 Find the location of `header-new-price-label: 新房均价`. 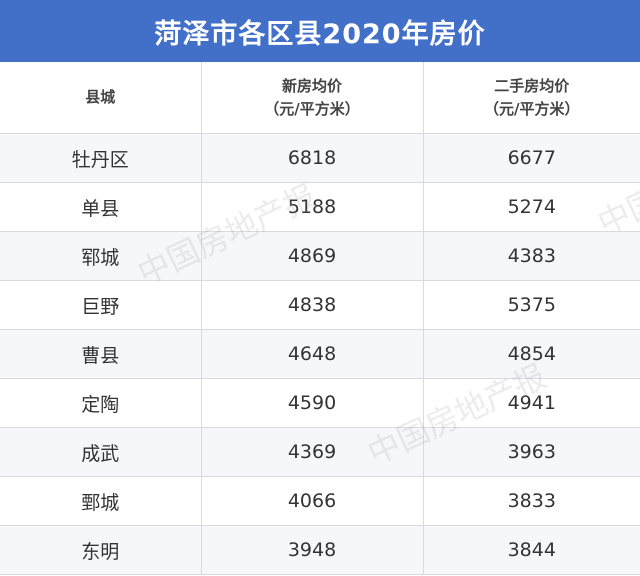

header-new-price-label: 新房均价 is located at coordinates (311, 85).